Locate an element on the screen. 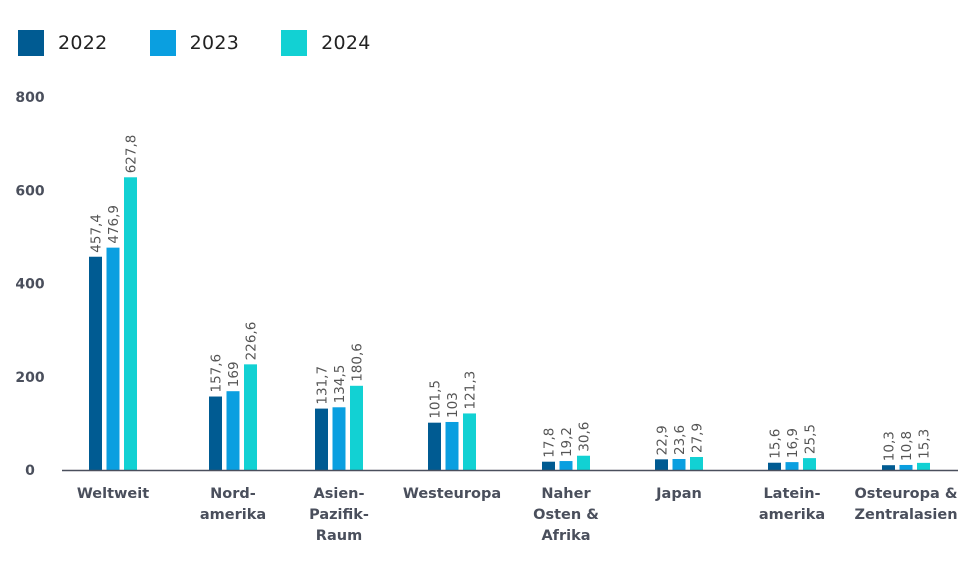  x-tick-label: Osten & is located at coordinates (566, 515).